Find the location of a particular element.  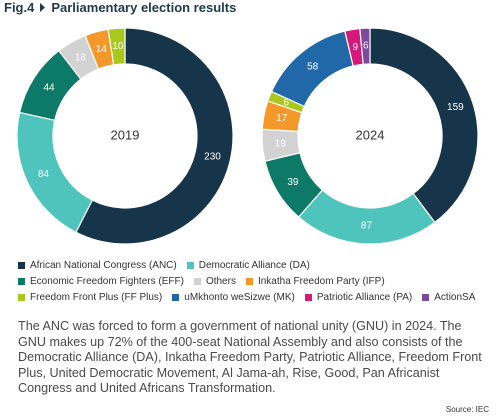

figure-title: Parliamentary election results is located at coordinates (144, 7).